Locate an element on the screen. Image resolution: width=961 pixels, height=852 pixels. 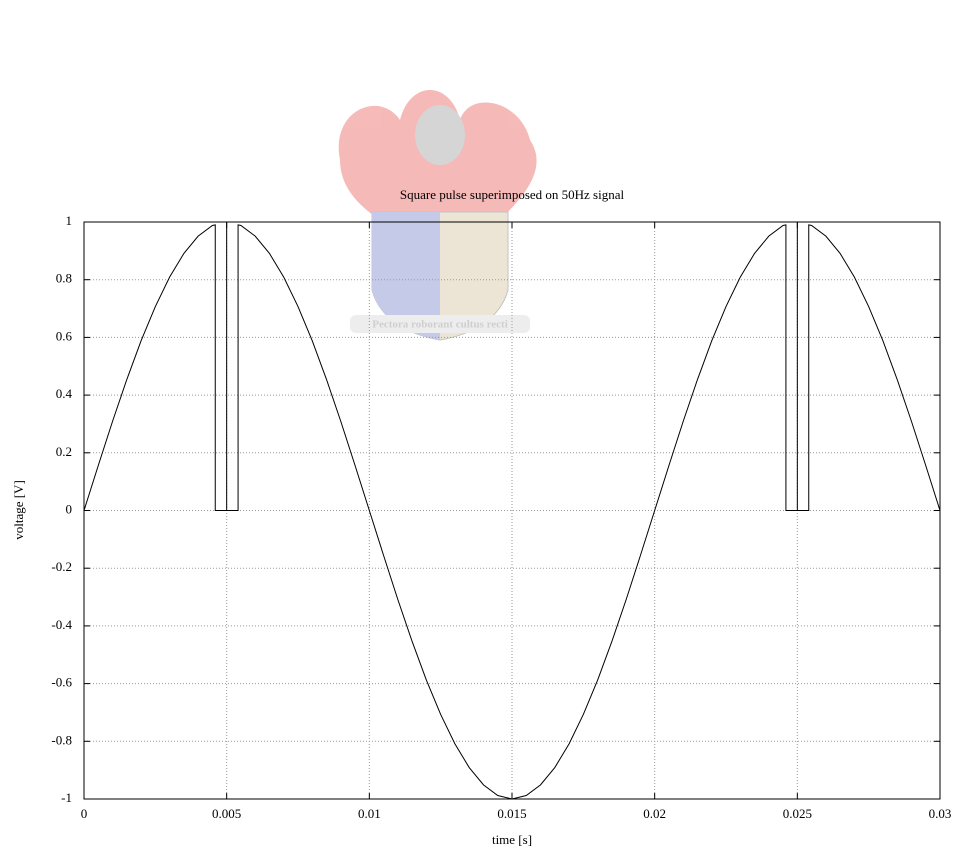
x-tick-label: 0.01 is located at coordinates (369, 813).